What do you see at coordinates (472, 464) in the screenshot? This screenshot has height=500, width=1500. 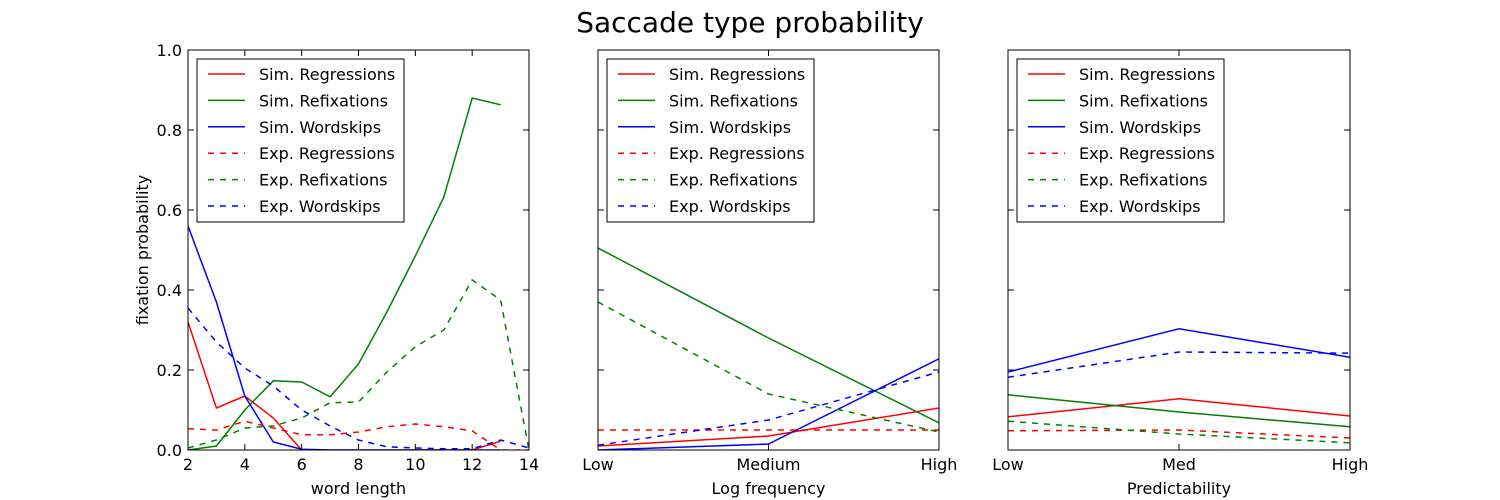 I see `x-tick-label: 12` at bounding box center [472, 464].